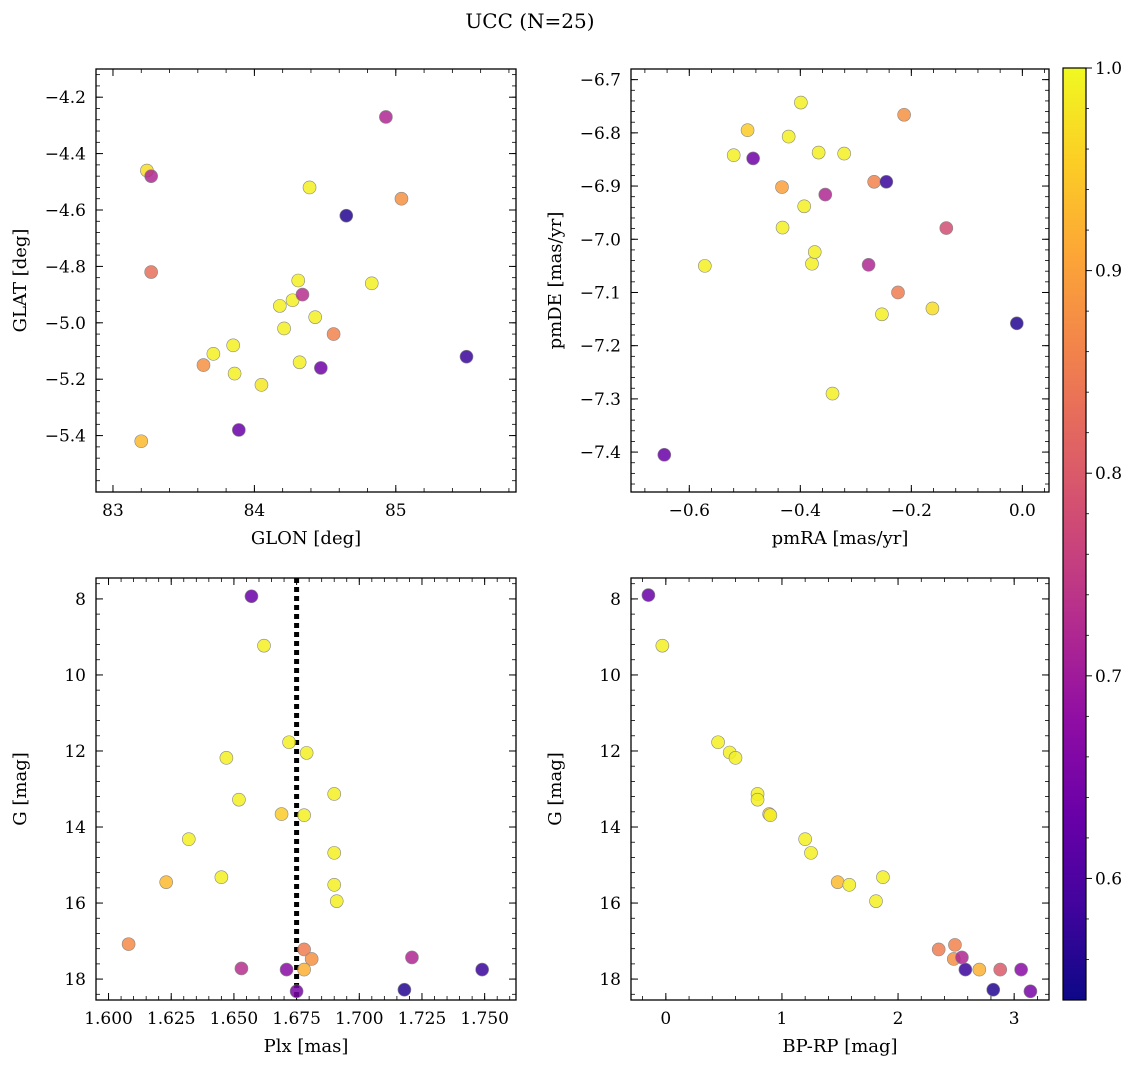 The image size is (1136, 1068). Describe the element at coordinates (600, 240) in the screenshot. I see `y-tick-label: −7.0` at that location.